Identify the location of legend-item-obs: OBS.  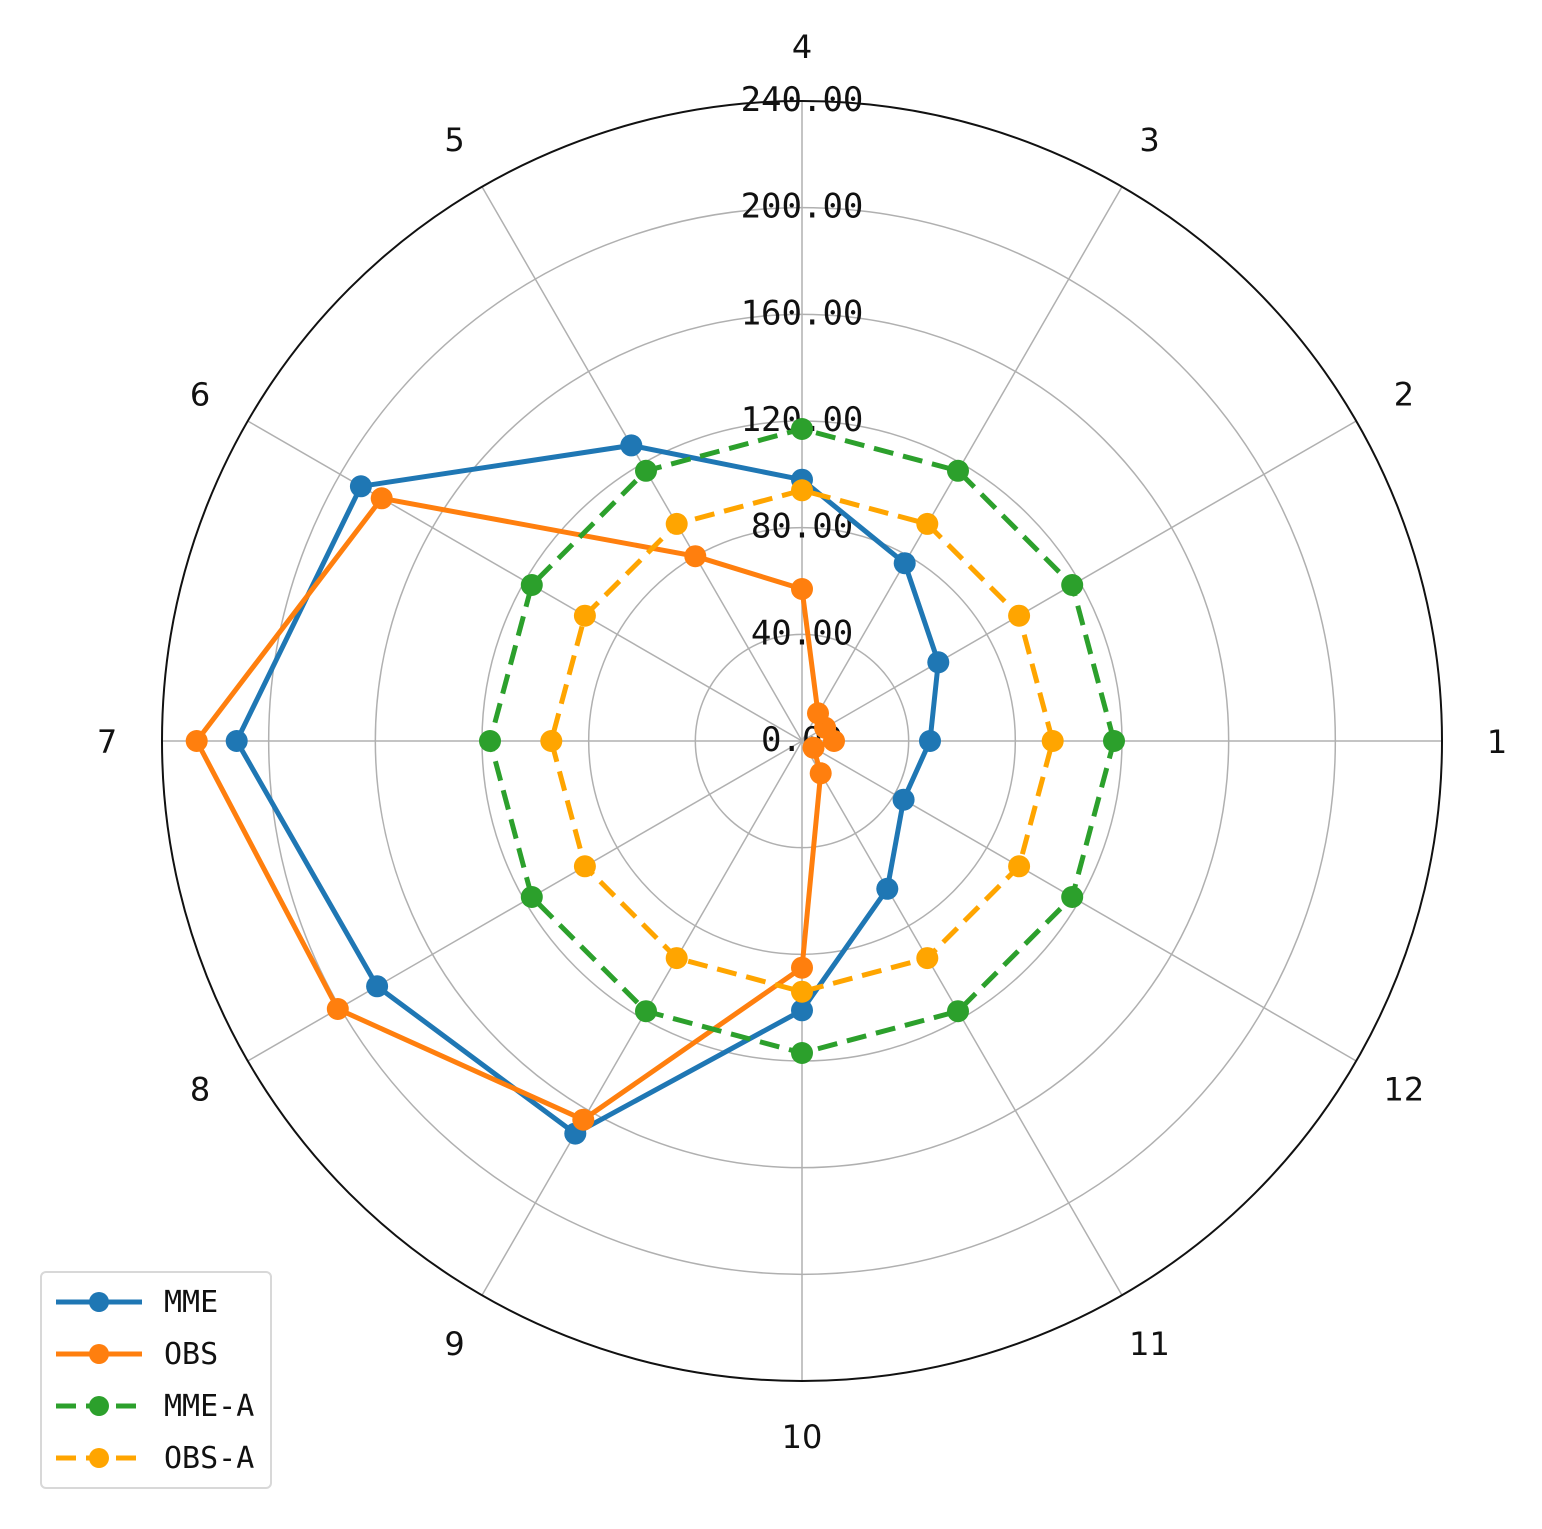
(135, 1354).